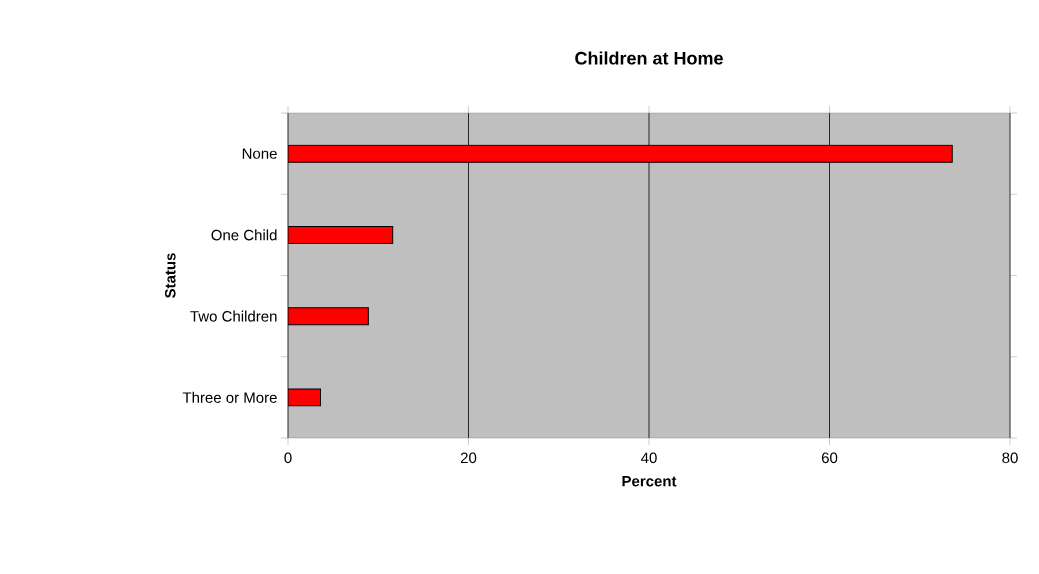  What do you see at coordinates (1010, 458) in the screenshot?
I see `x-tick-label: 80` at bounding box center [1010, 458].